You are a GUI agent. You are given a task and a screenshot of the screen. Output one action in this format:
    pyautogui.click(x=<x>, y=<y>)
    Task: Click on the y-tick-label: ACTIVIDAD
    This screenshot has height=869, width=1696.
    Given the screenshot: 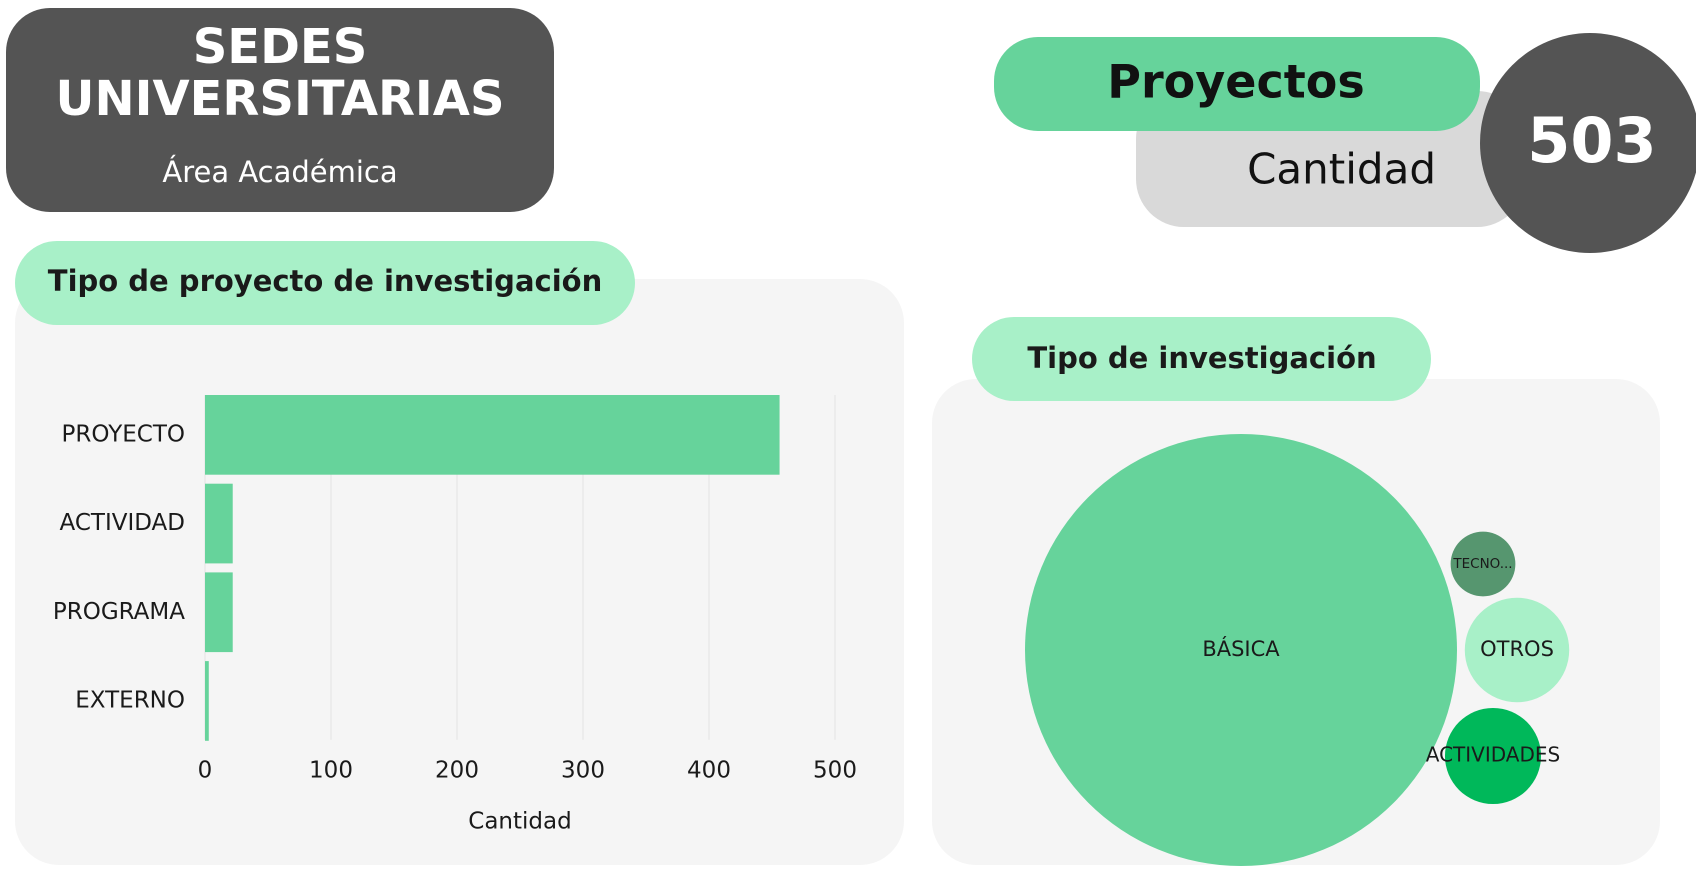 What is the action you would take?
    pyautogui.click(x=123, y=523)
    